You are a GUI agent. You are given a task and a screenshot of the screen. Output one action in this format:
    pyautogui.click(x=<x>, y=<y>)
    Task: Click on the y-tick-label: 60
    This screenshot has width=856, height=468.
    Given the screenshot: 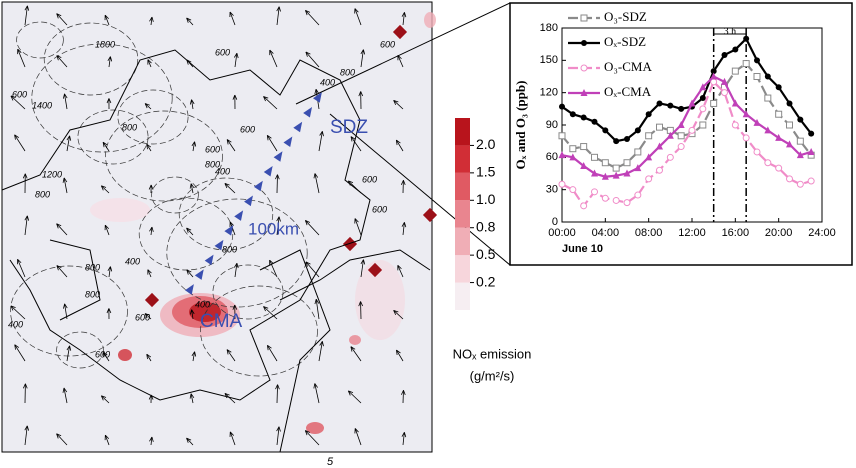 What is the action you would take?
    pyautogui.click(x=552, y=157)
    